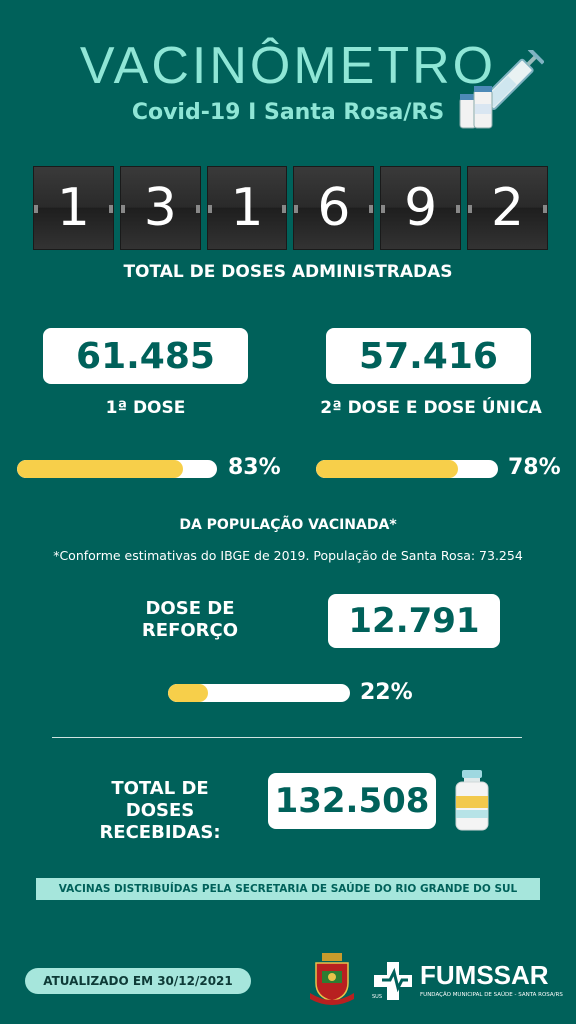 The width and height of the screenshot is (576, 1024). What do you see at coordinates (145, 356) in the screenshot?
I see `first-dose-value: 61.485` at bounding box center [145, 356].